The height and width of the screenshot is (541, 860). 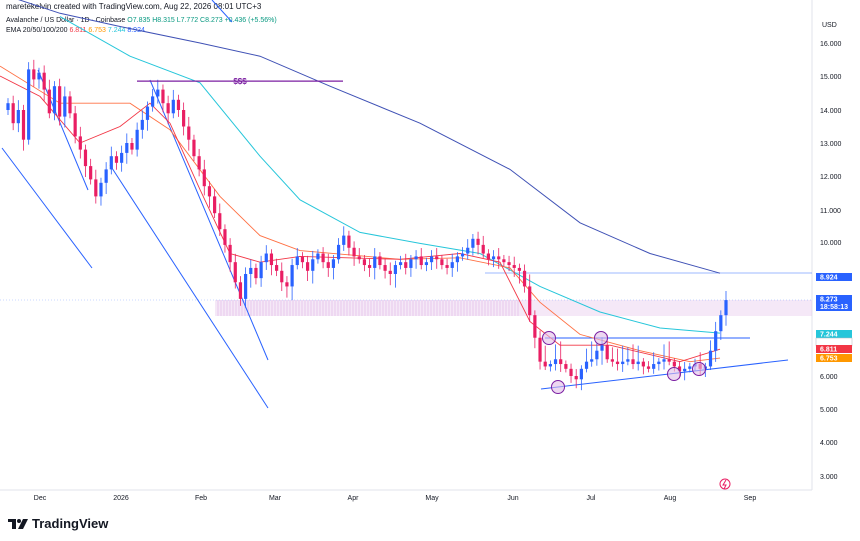 I want to click on countdown-label: 18:58:13, so click(x=834, y=307).